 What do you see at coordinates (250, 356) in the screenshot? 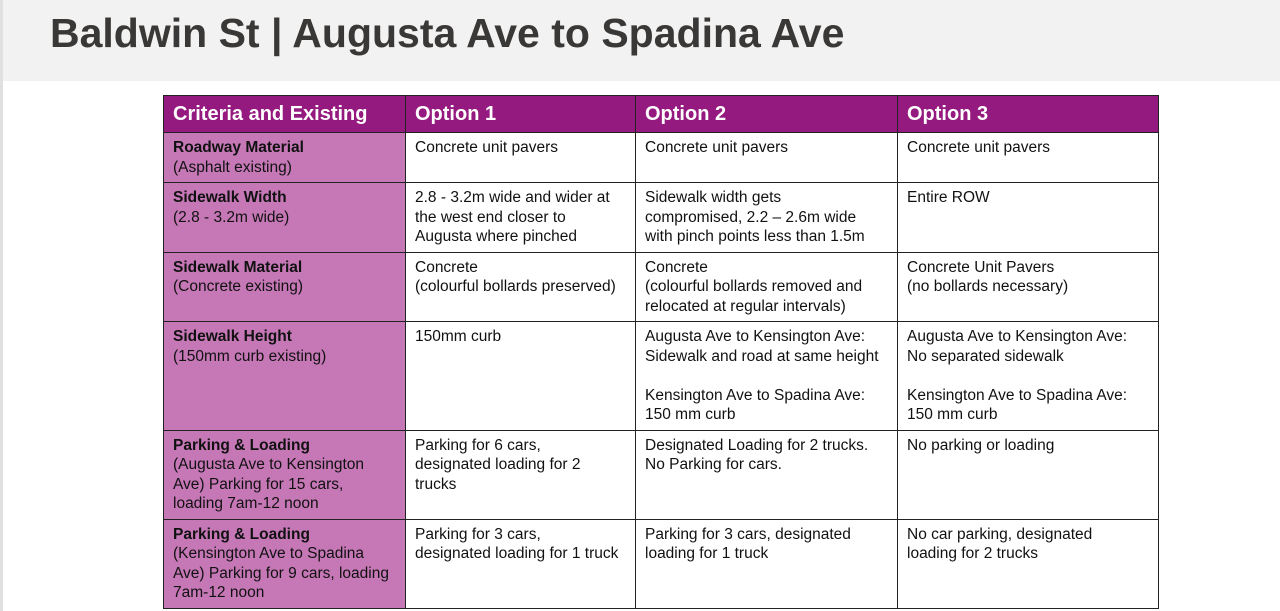
I see `existing-condition: (150mm curb existing)` at bounding box center [250, 356].